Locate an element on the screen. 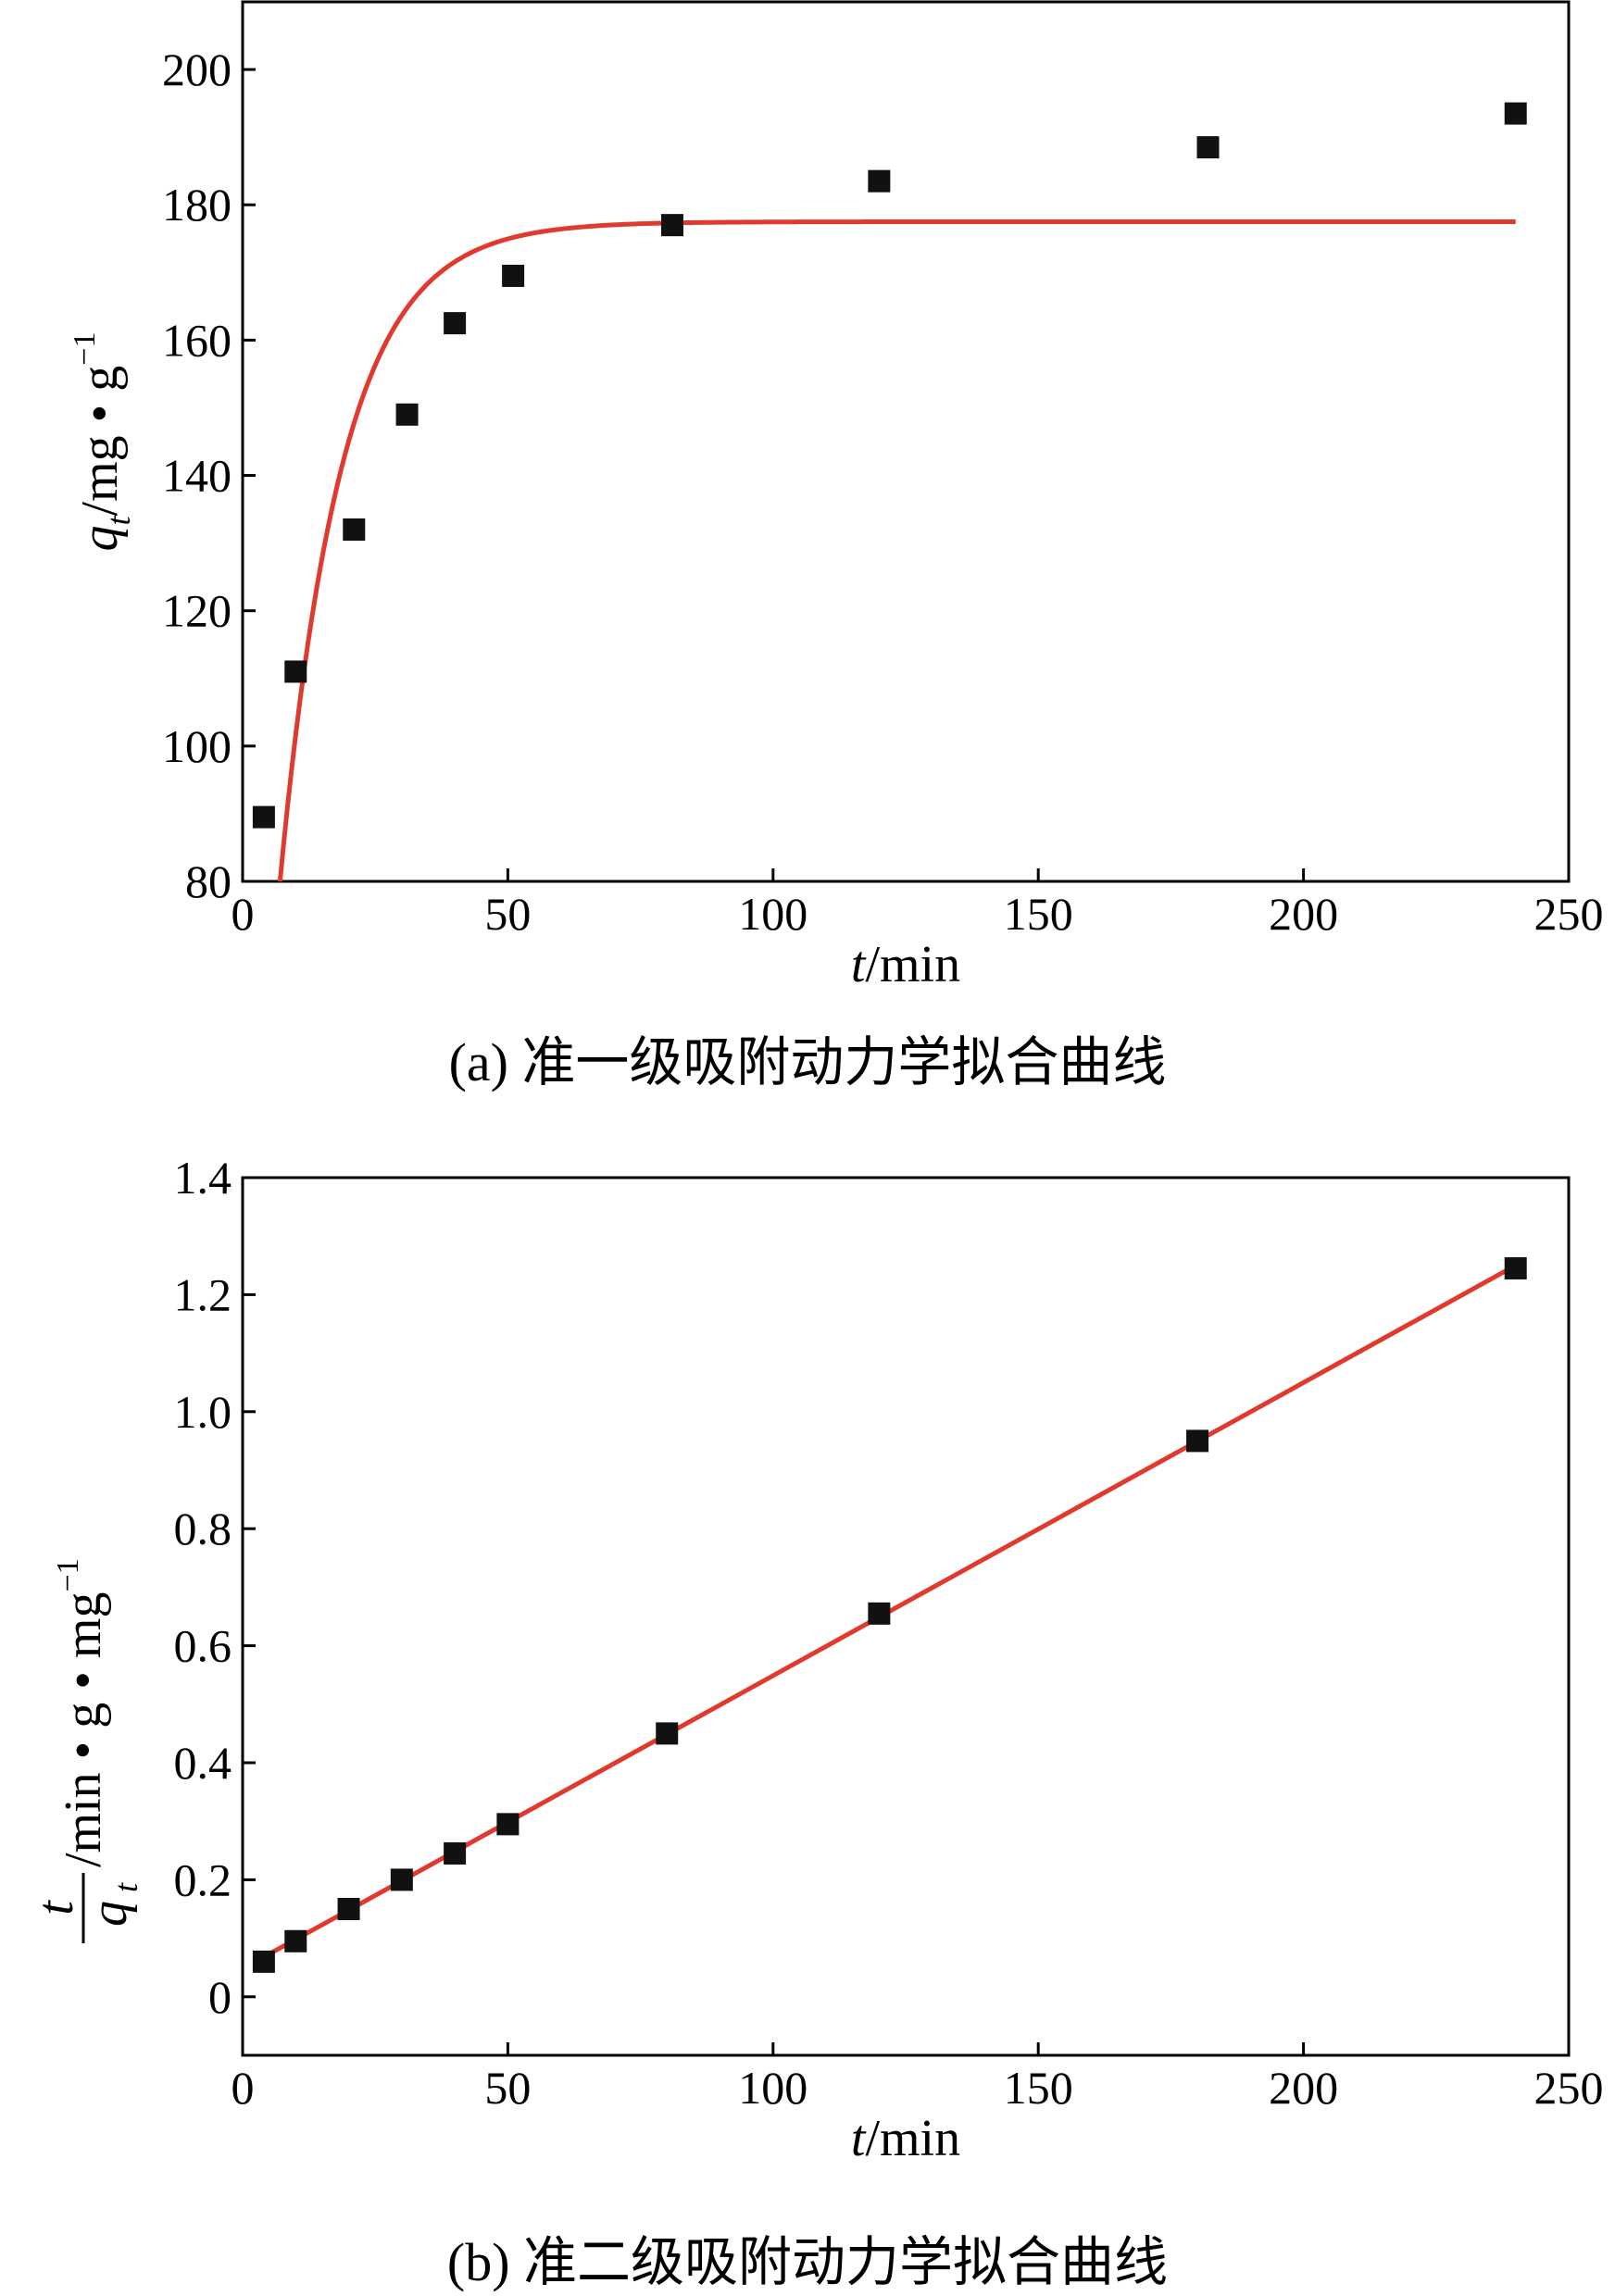  y-axis-label: qt/mg • g−1 is located at coordinates (103, 442).